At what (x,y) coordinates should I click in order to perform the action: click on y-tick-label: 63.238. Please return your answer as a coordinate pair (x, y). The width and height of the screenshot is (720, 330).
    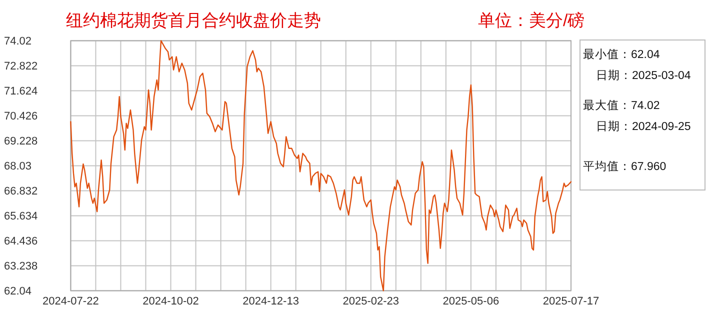
    Looking at the image, I should click on (21, 266).